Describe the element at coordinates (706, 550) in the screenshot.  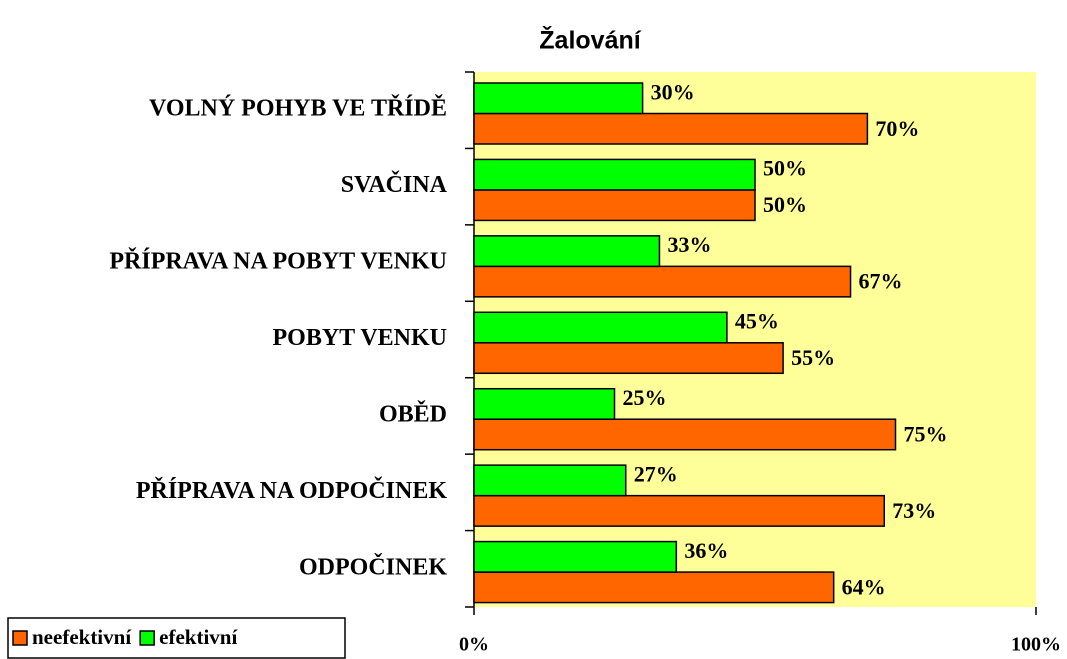
I see `value-label: 36%` at that location.